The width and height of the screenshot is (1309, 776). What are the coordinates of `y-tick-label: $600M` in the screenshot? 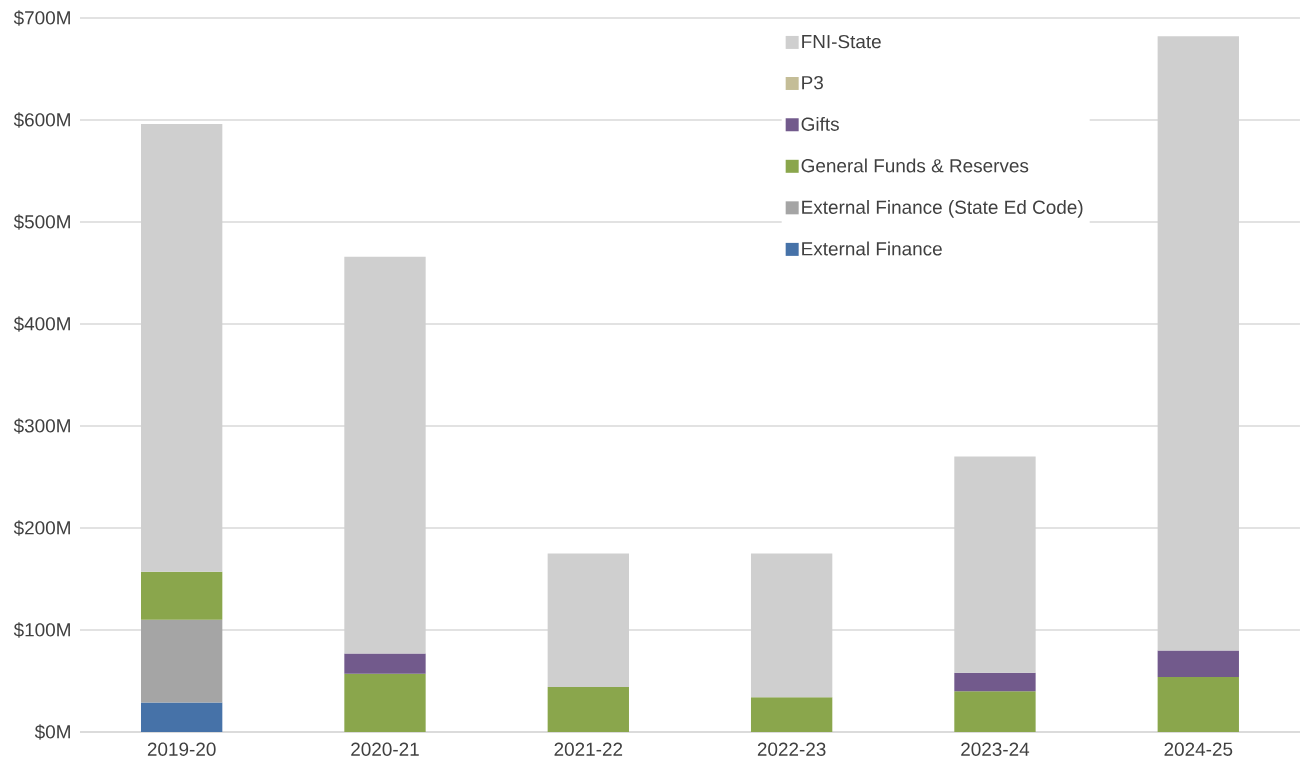 It's located at (41, 120).